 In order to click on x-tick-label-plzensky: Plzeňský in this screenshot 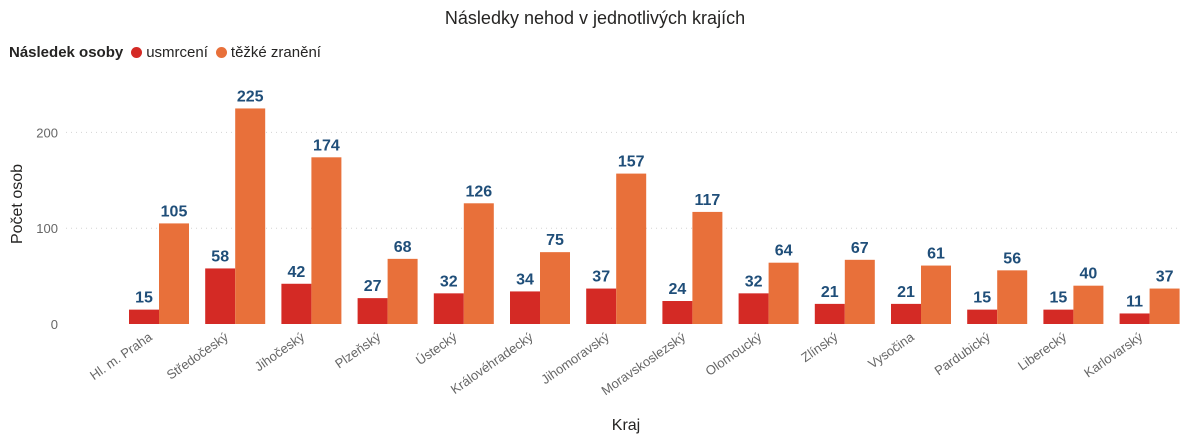, I will do `click(358, 350)`.